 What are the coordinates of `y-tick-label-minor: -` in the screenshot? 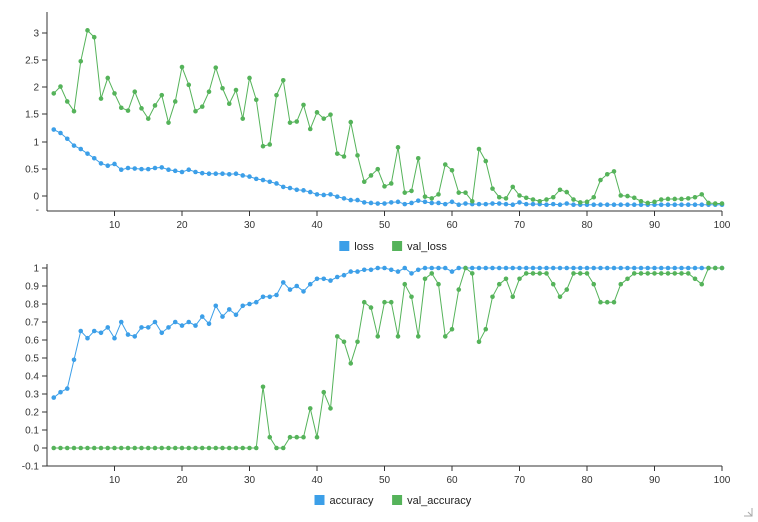 It's located at (37, 210).